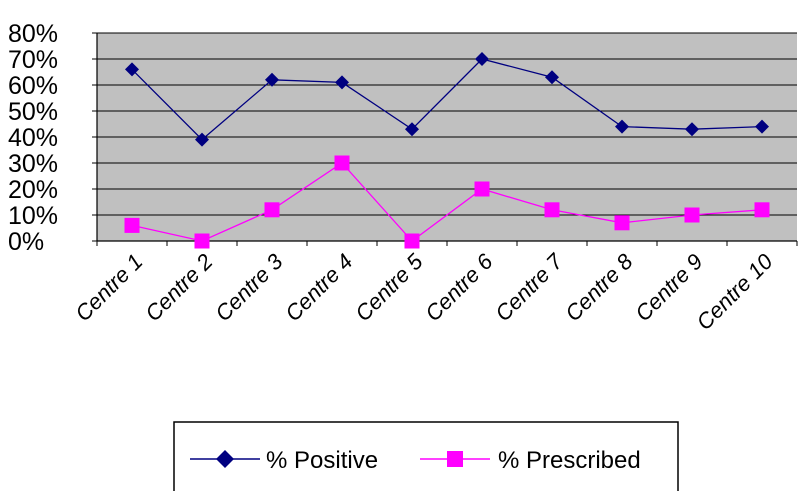  What do you see at coordinates (569, 460) in the screenshot?
I see `legend-label-prescribed: % Prescribed` at bounding box center [569, 460].